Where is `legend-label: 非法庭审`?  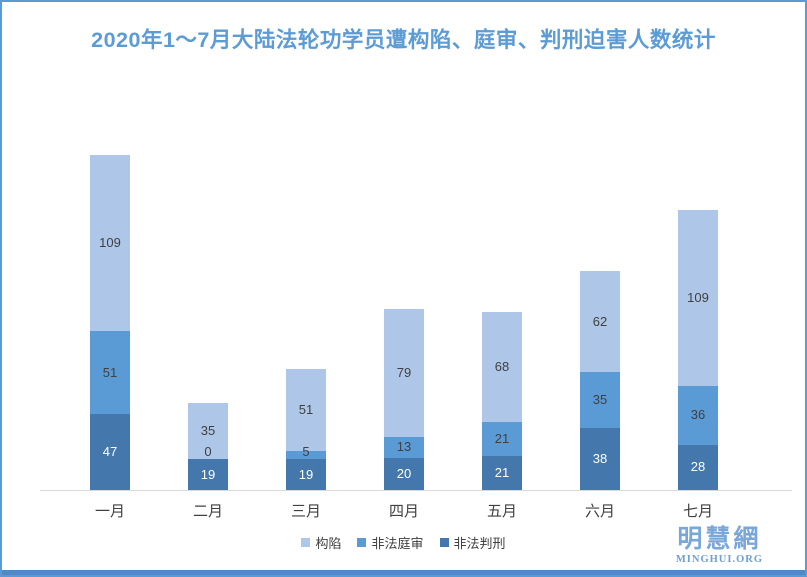 legend-label: 非法庭审 is located at coordinates (397, 543).